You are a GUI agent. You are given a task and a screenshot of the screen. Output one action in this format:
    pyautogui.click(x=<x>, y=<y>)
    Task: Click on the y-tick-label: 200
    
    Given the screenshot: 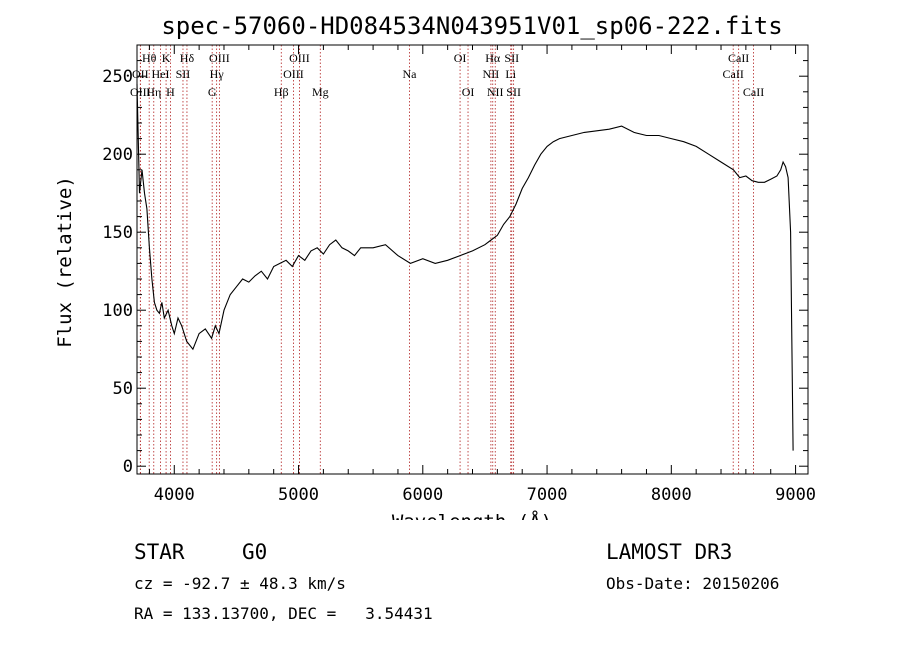 What is the action you would take?
    pyautogui.click(x=117, y=155)
    